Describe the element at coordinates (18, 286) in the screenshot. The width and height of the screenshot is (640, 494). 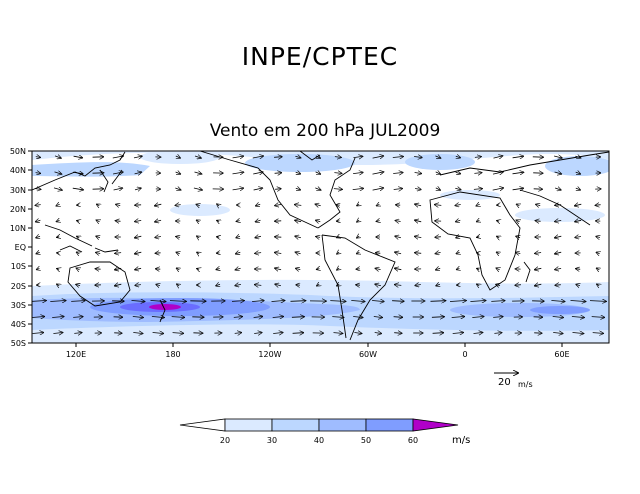
I see `lat-label: 20S` at that location.